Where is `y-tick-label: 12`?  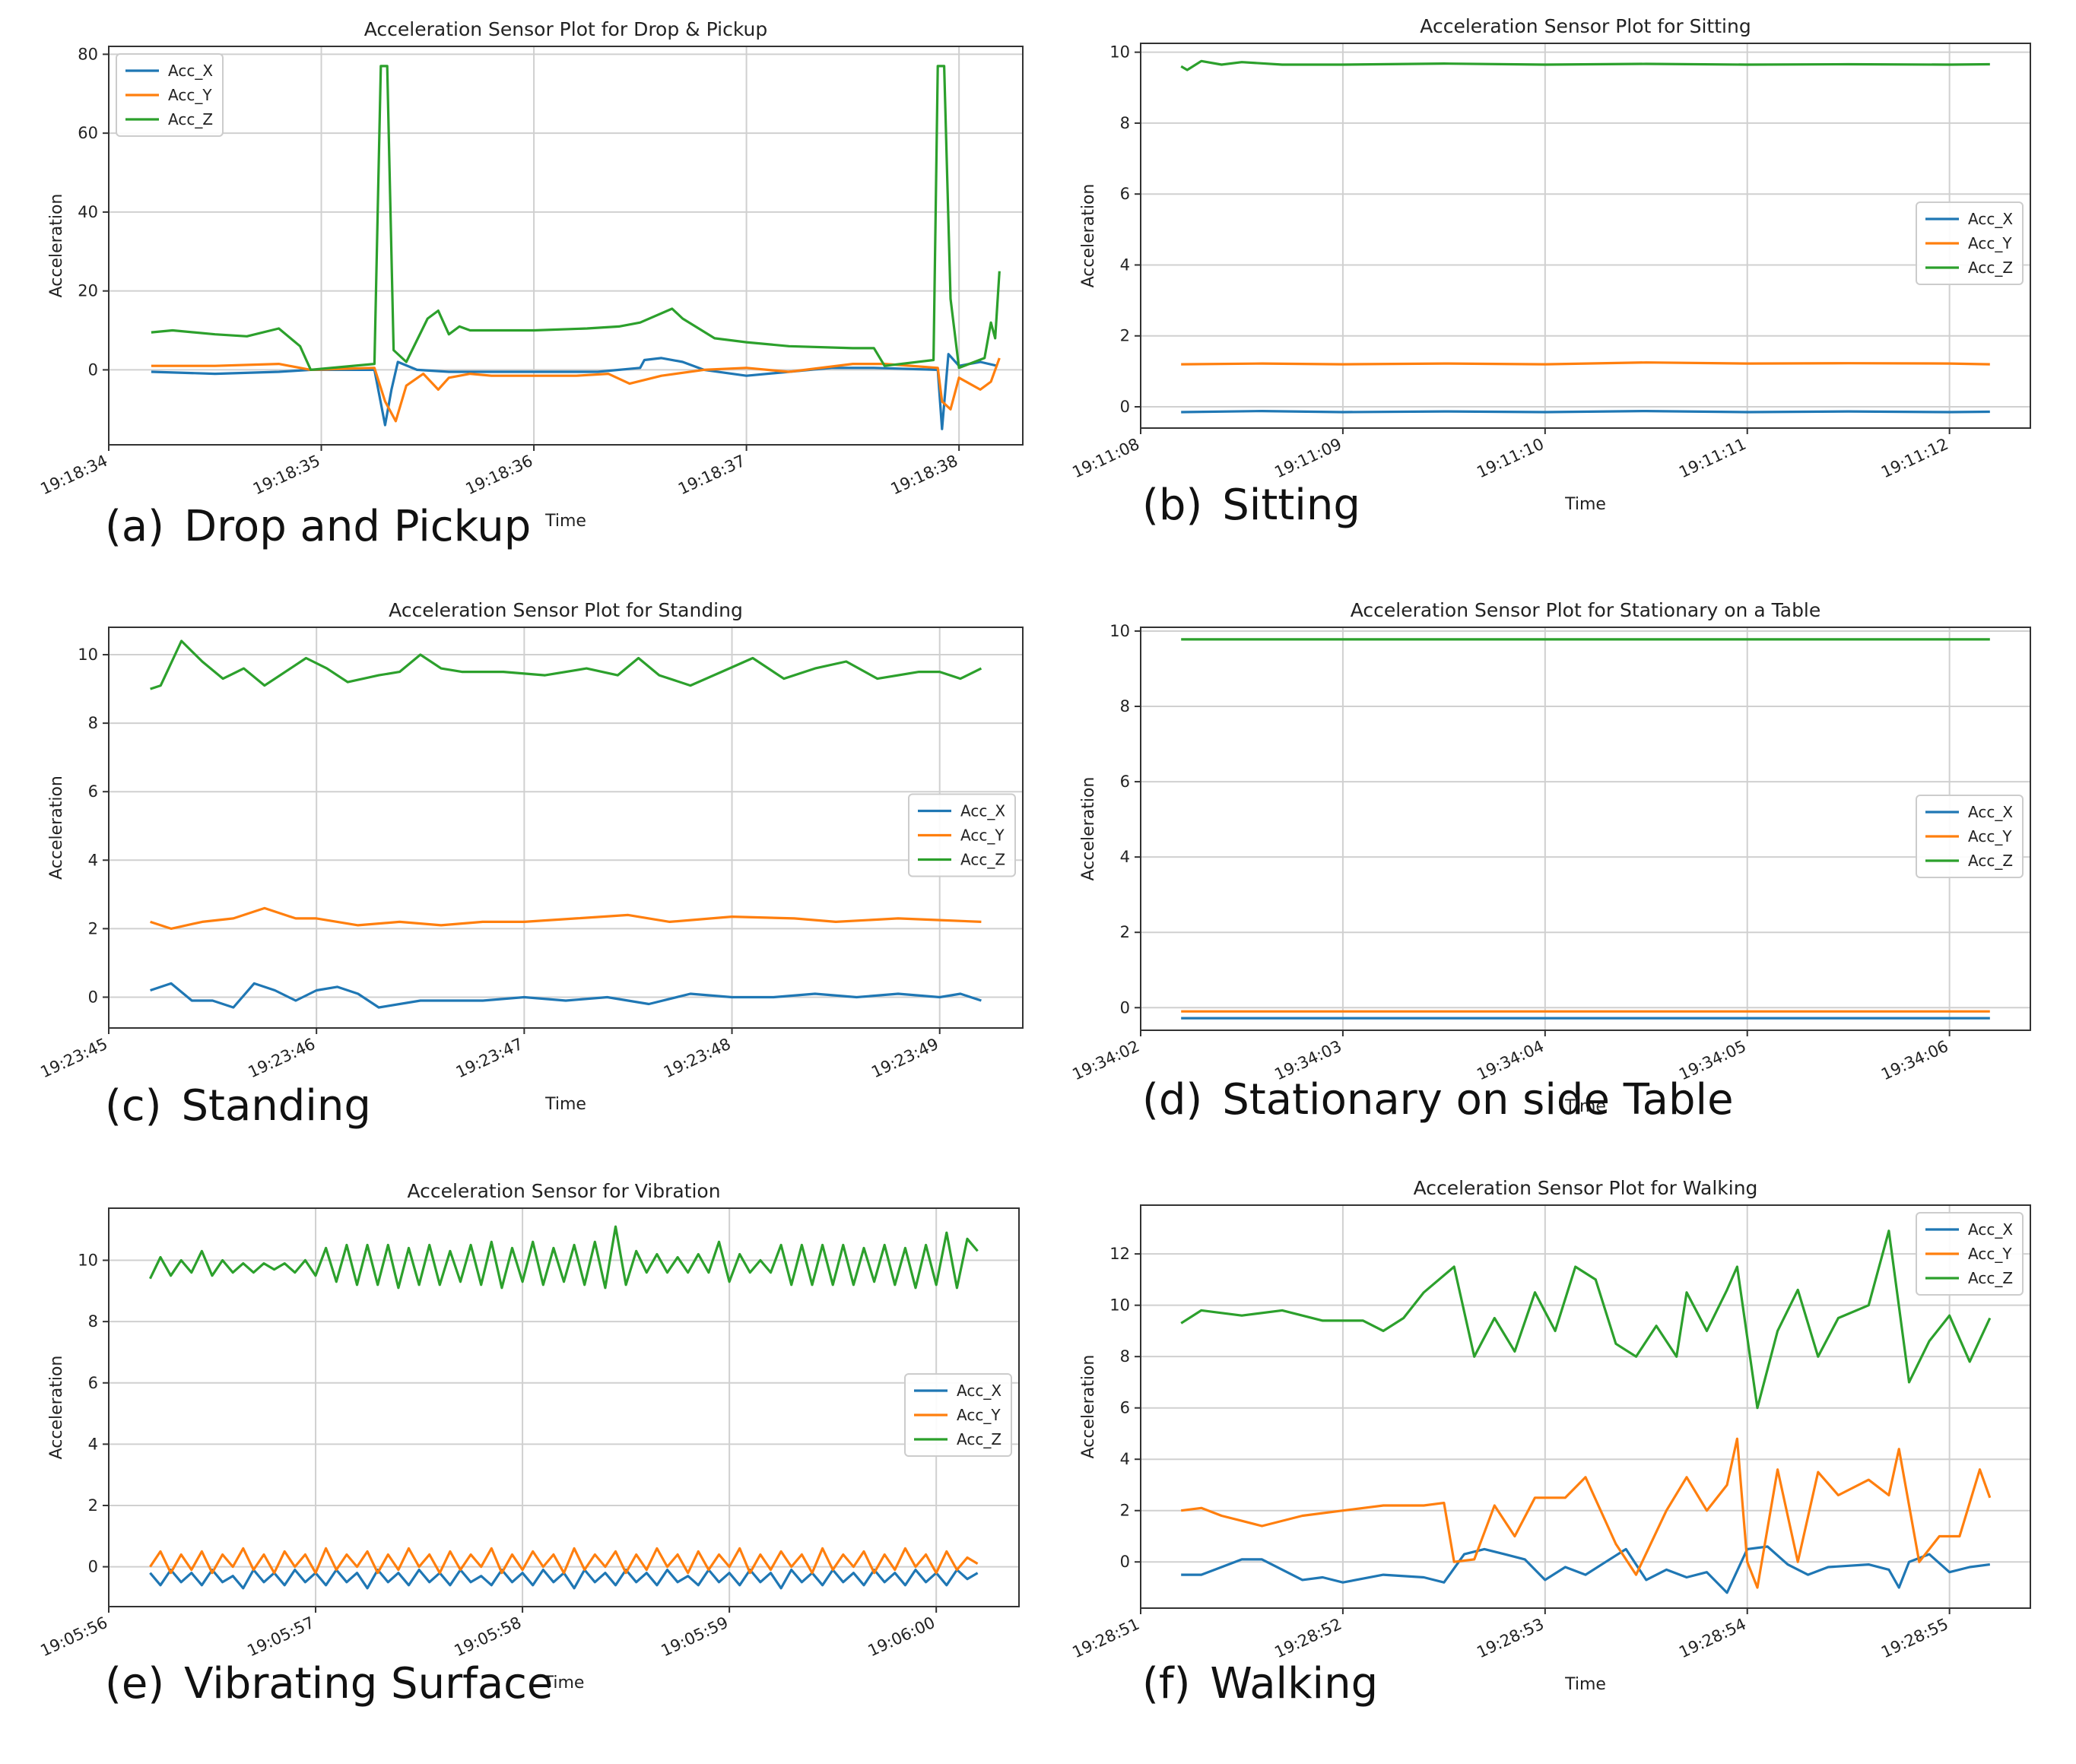 y-tick-label: 12 is located at coordinates (1119, 1254).